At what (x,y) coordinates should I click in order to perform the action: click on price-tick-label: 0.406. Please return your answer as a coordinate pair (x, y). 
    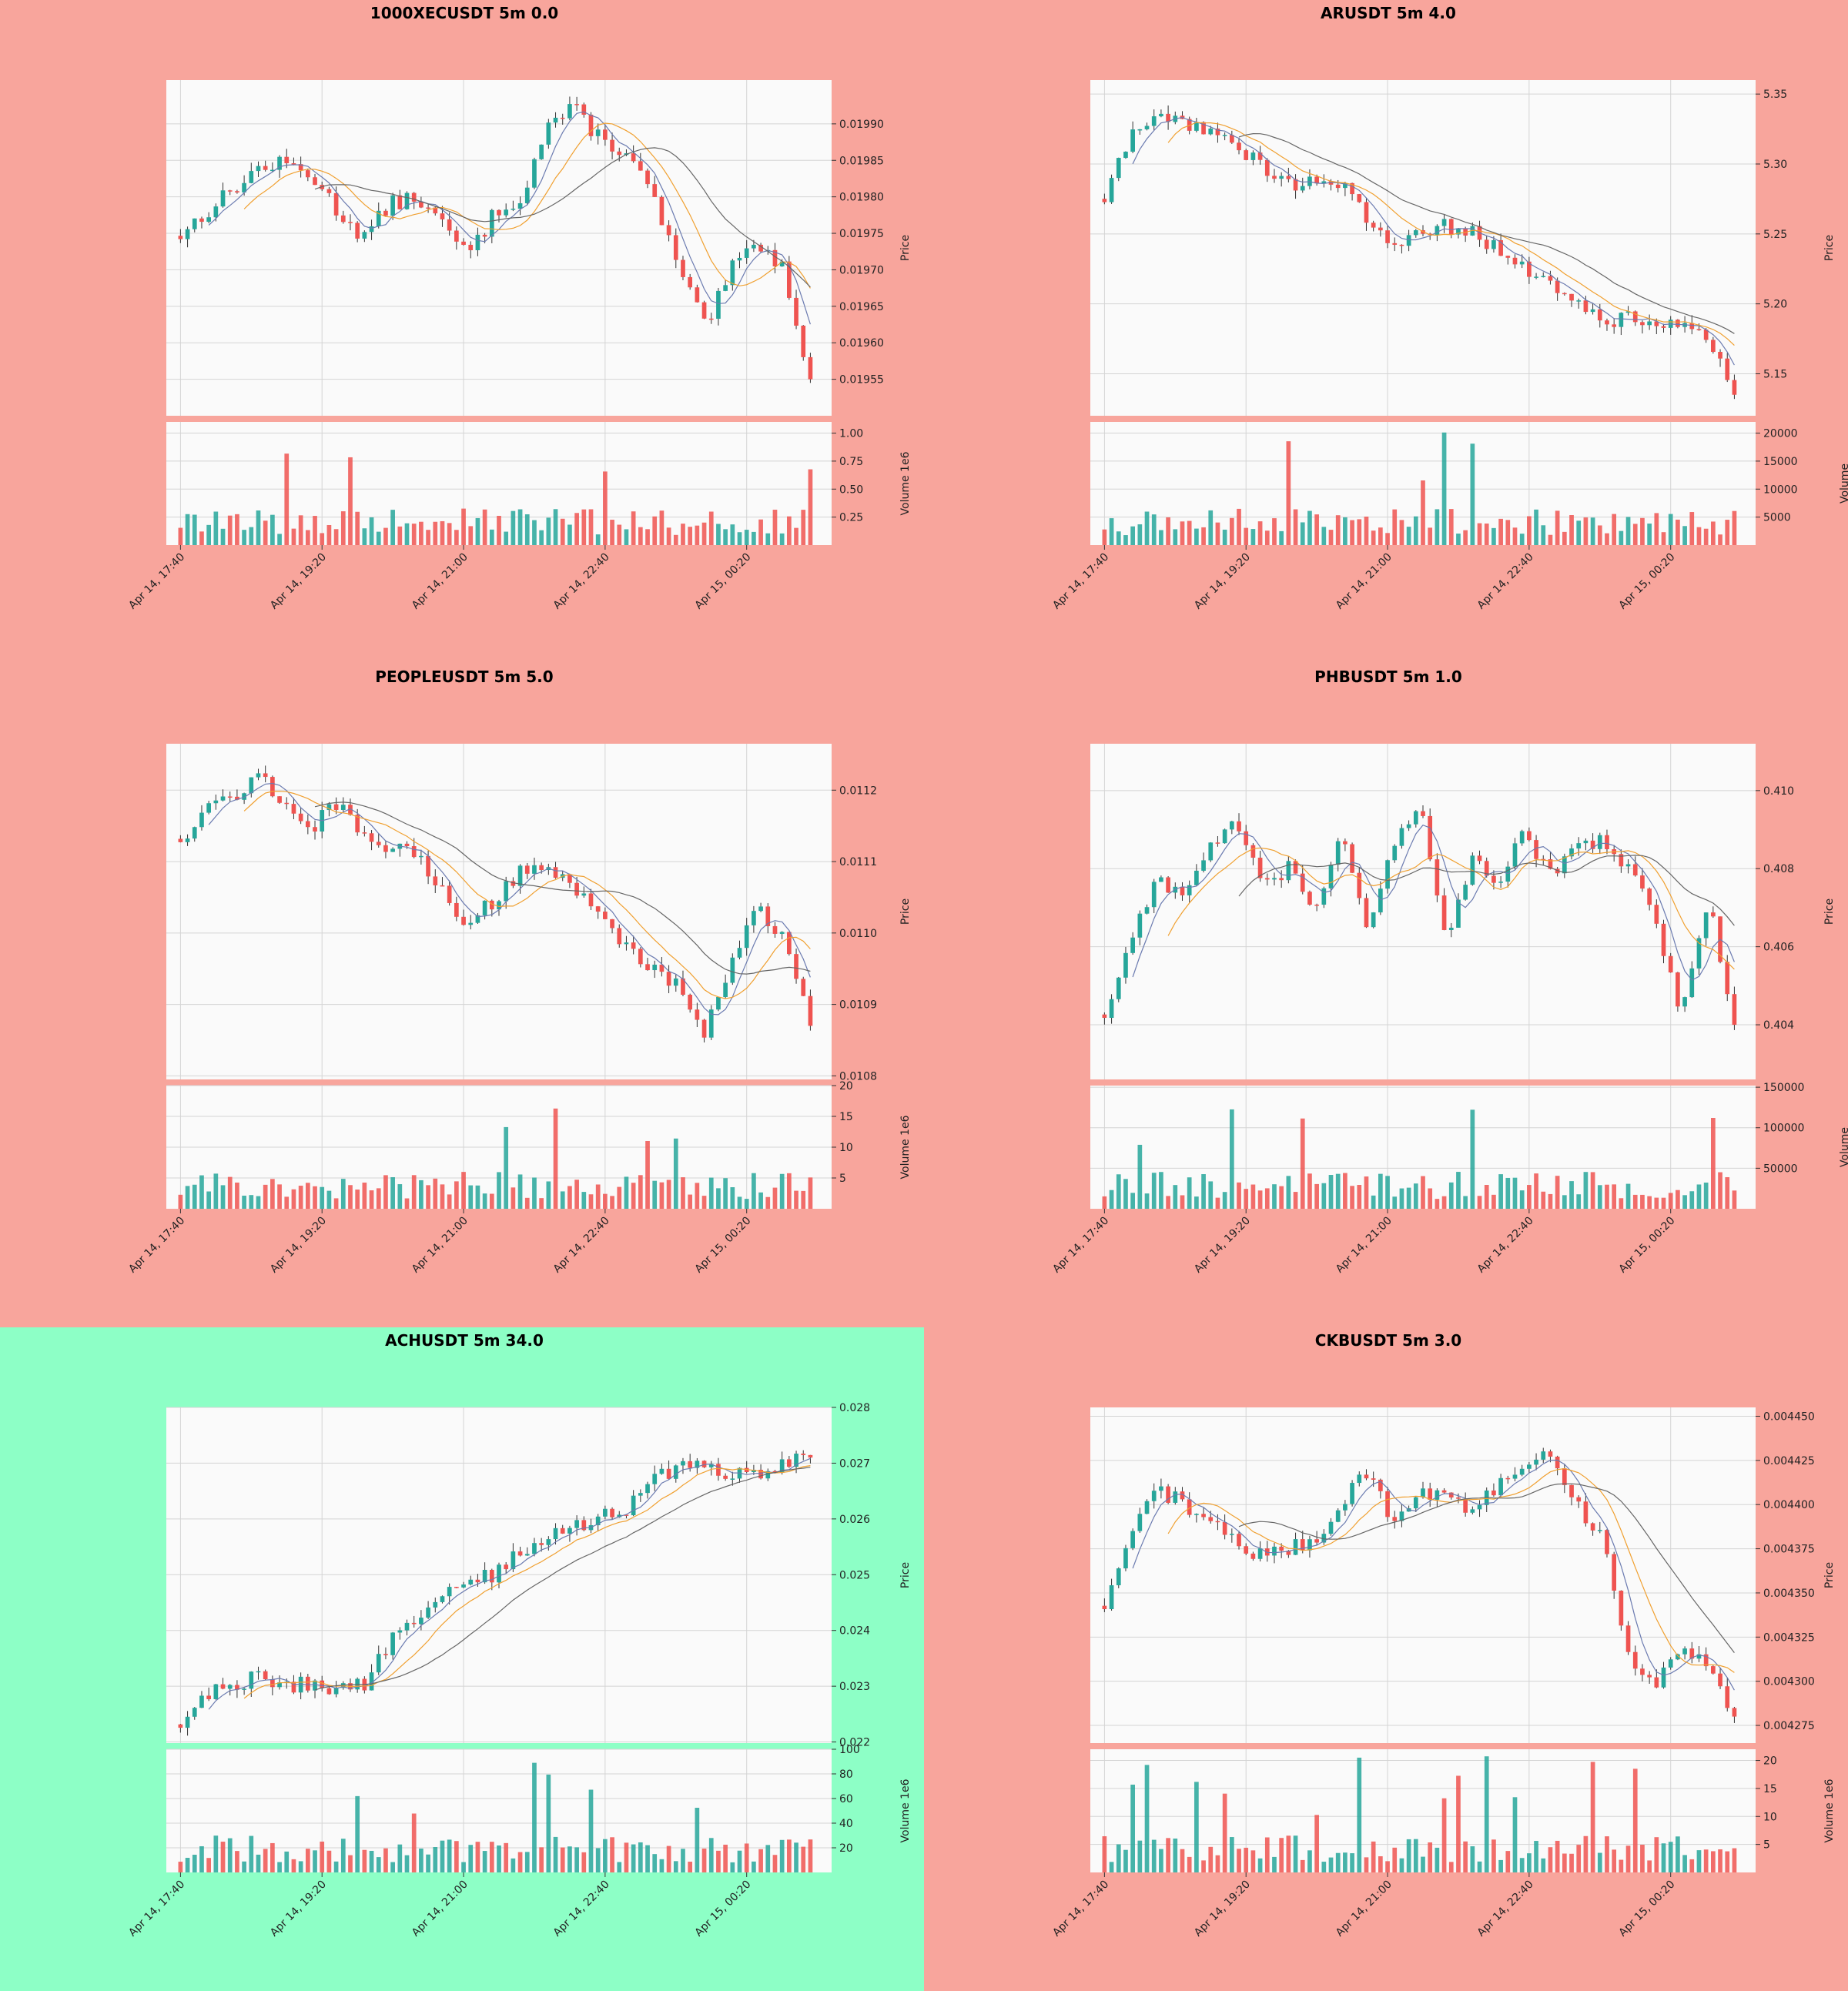
    Looking at the image, I should click on (1778, 948).